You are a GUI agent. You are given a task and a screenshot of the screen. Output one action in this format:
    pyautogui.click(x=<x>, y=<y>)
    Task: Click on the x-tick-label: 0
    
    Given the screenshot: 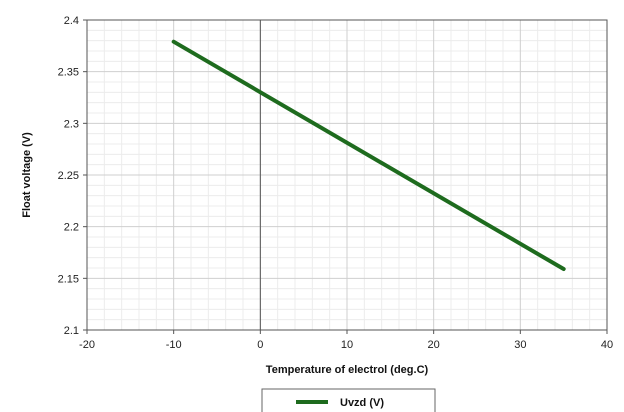 What is the action you would take?
    pyautogui.click(x=260, y=345)
    